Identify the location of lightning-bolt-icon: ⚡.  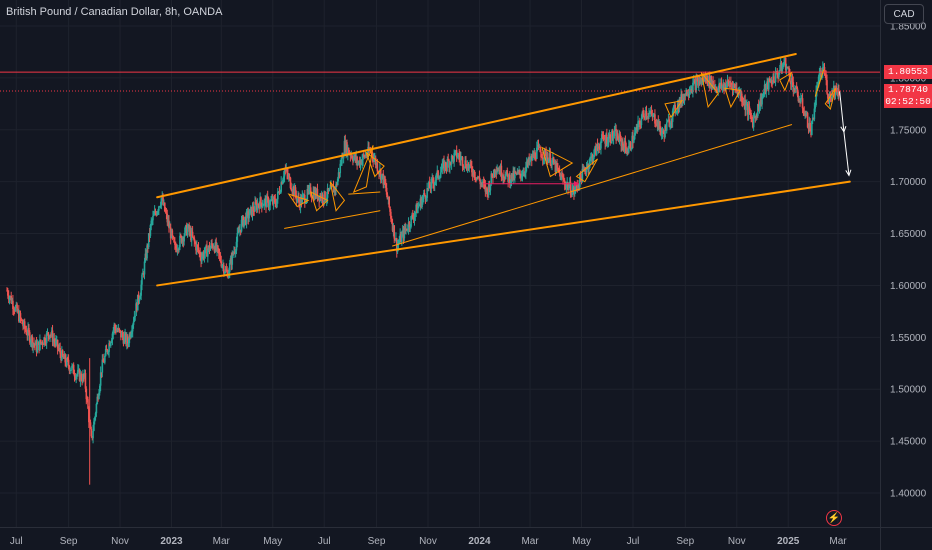
(834, 518).